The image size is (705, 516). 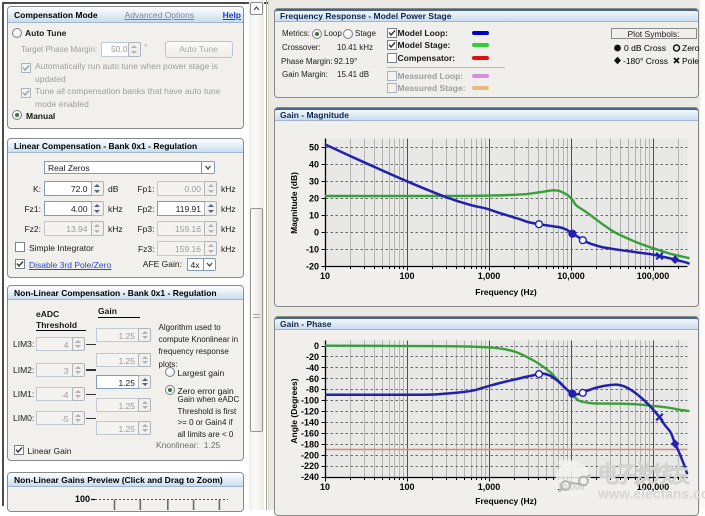 I want to click on svg-text: -80, so click(x=312, y=390).